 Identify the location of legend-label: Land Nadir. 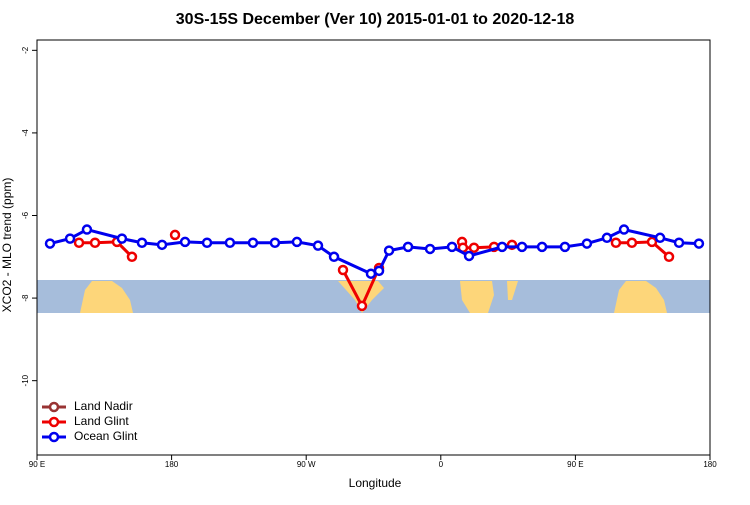
(103, 406).